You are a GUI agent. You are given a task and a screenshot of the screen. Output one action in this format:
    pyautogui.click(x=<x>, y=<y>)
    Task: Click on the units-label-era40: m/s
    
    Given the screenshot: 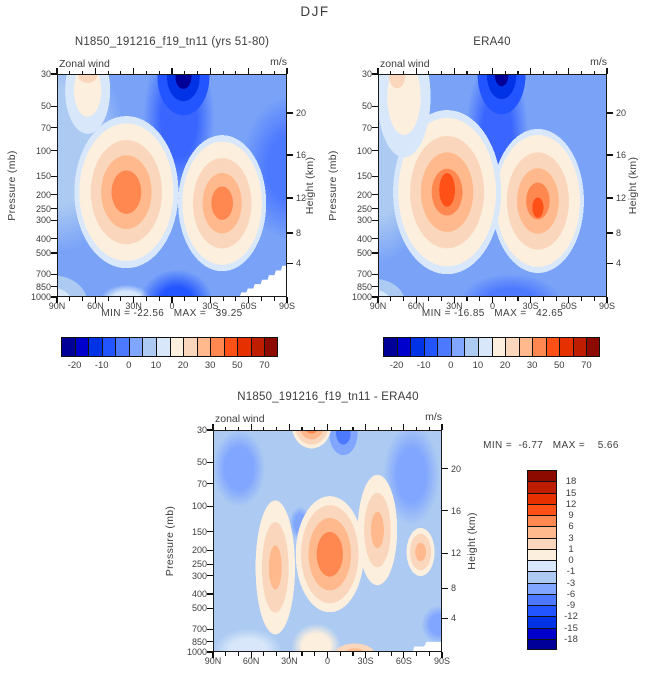 What is the action you would take?
    pyautogui.click(x=598, y=62)
    